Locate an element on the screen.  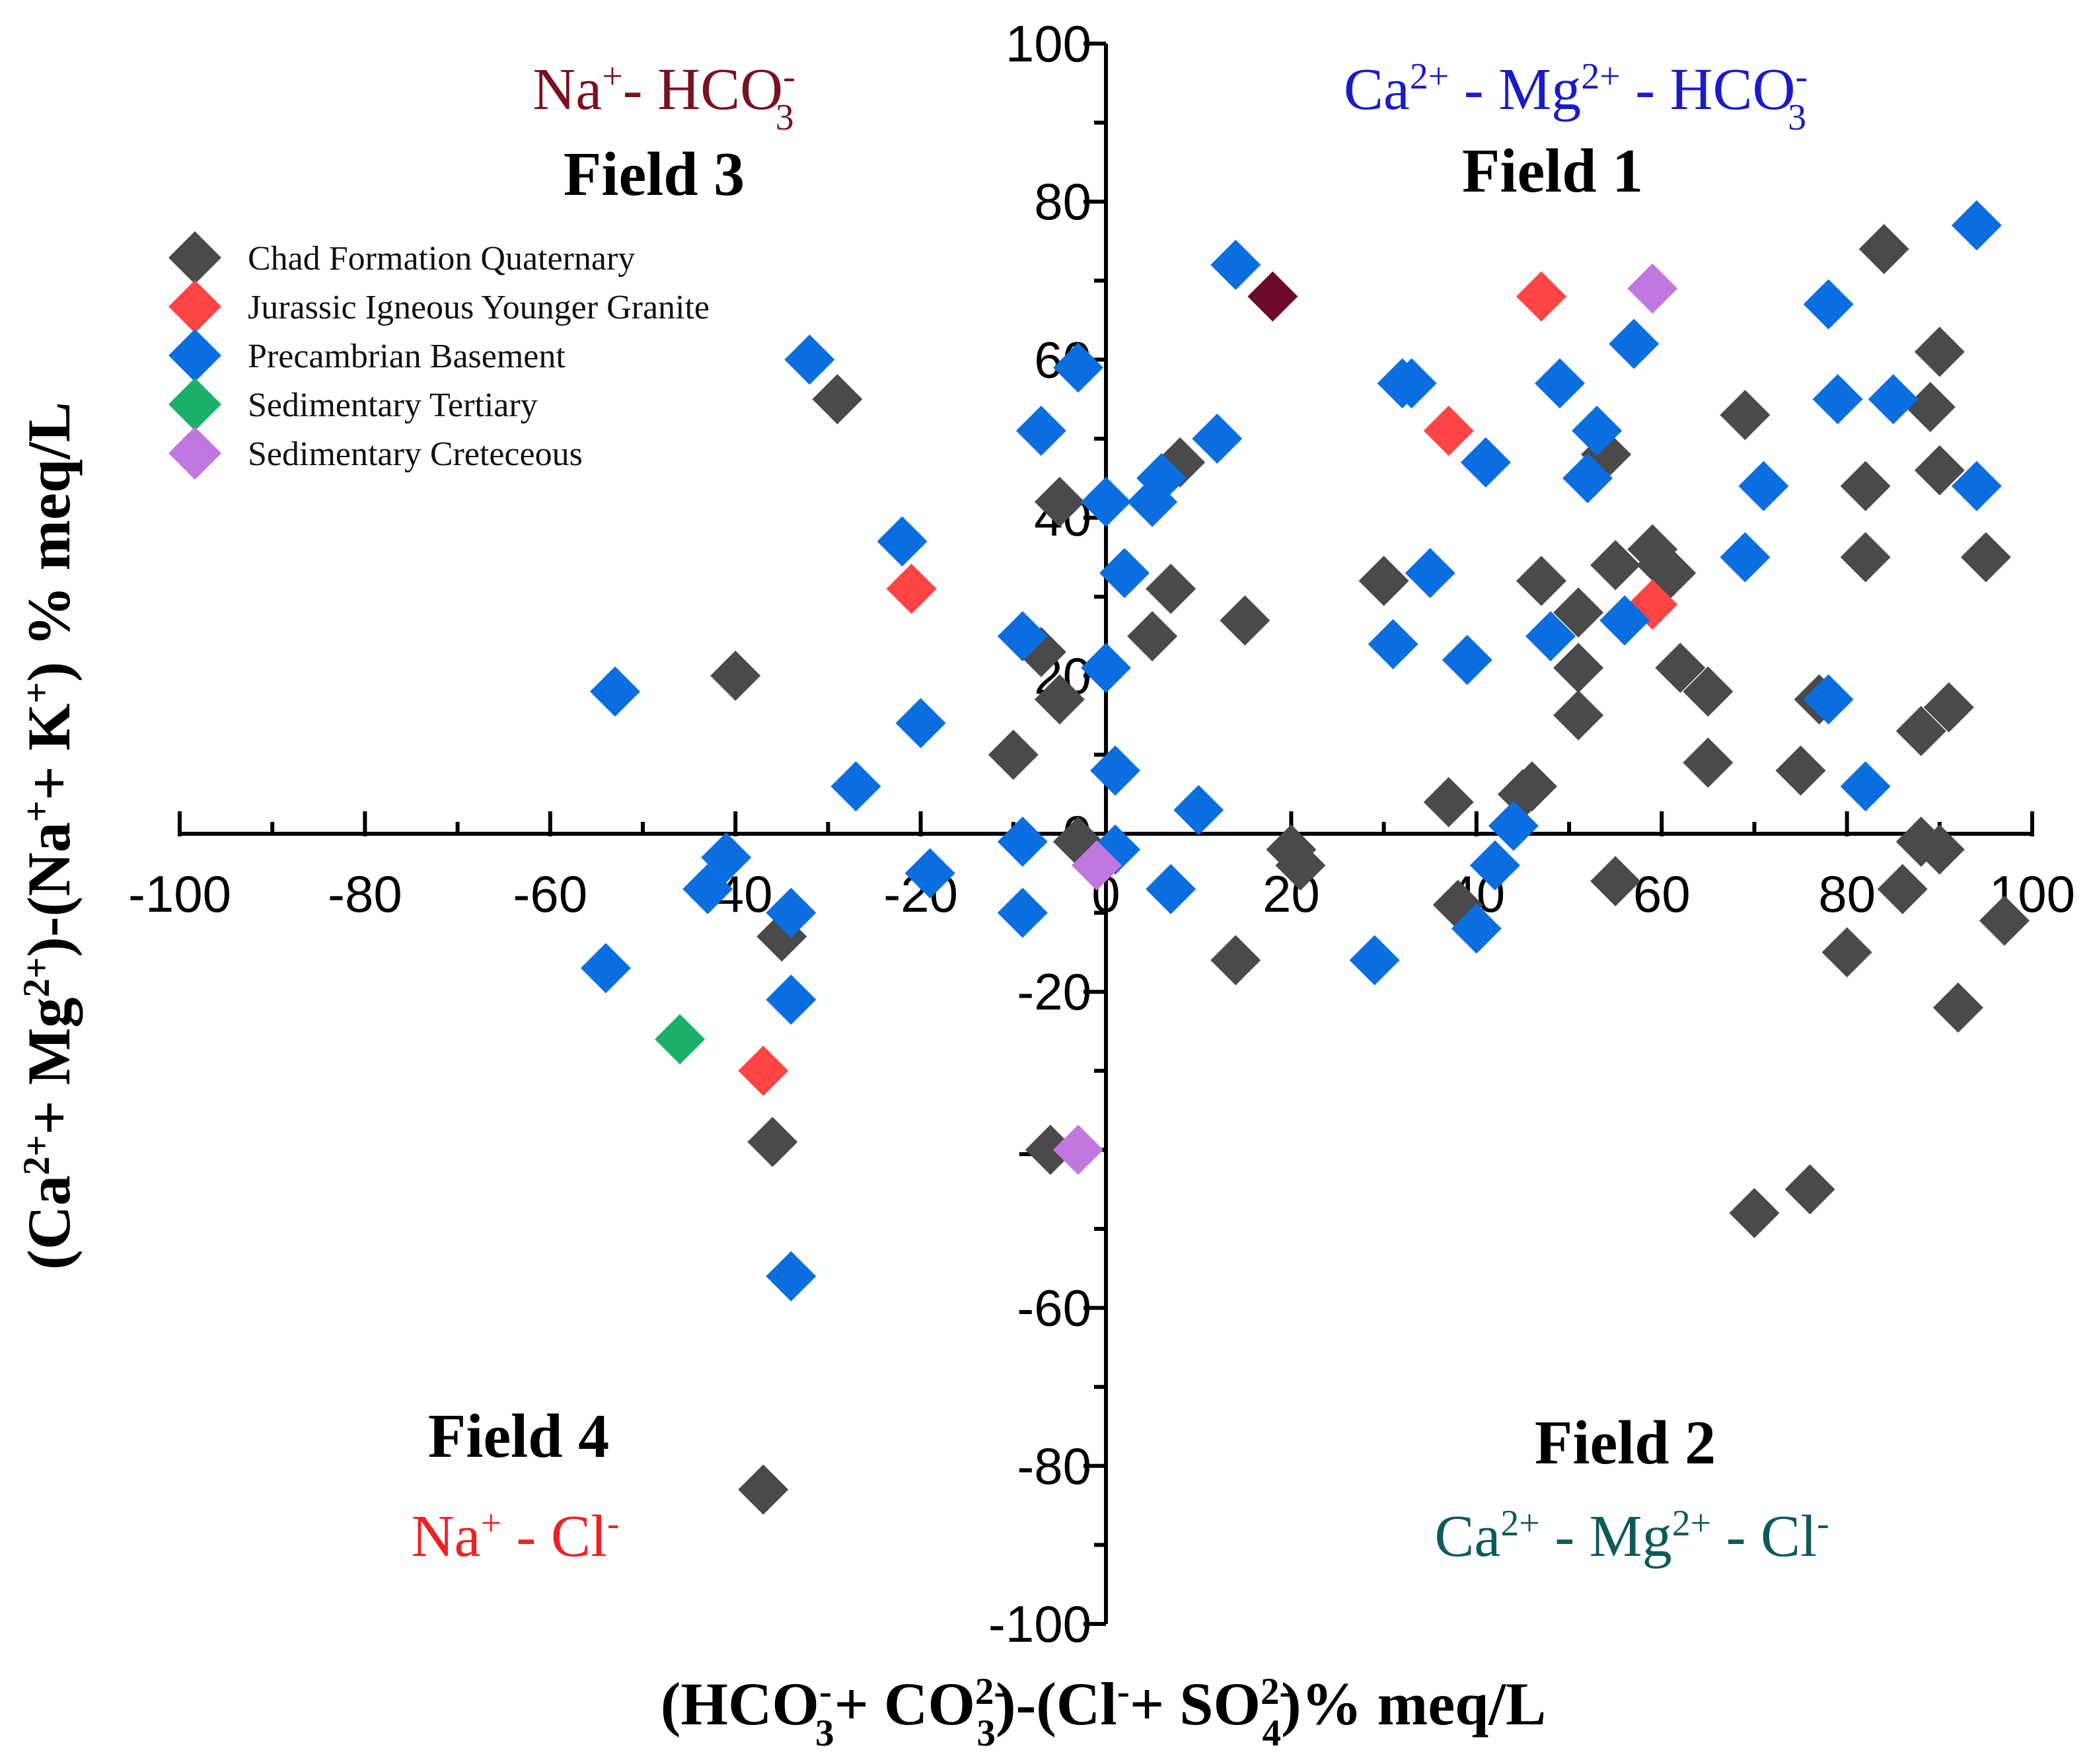
y-tick-label: -60 is located at coordinates (1054, 1308).